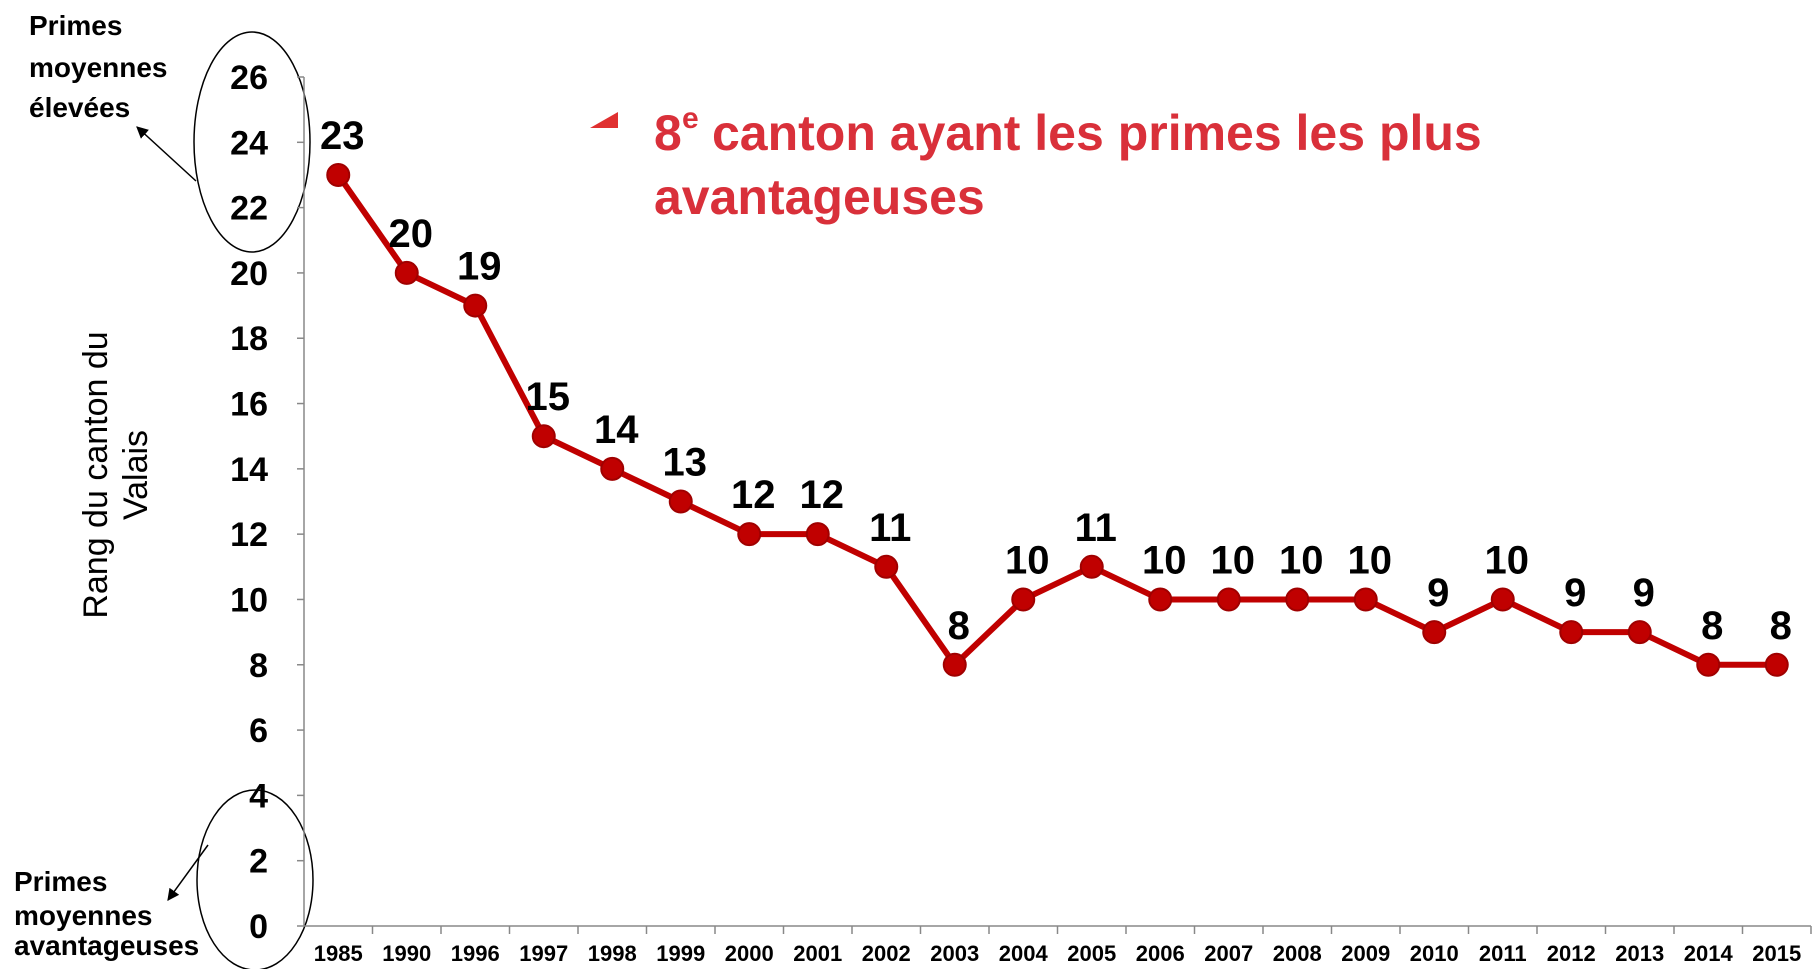 The width and height of the screenshot is (1814, 969). I want to click on annotation: avantageuses, so click(819, 197).